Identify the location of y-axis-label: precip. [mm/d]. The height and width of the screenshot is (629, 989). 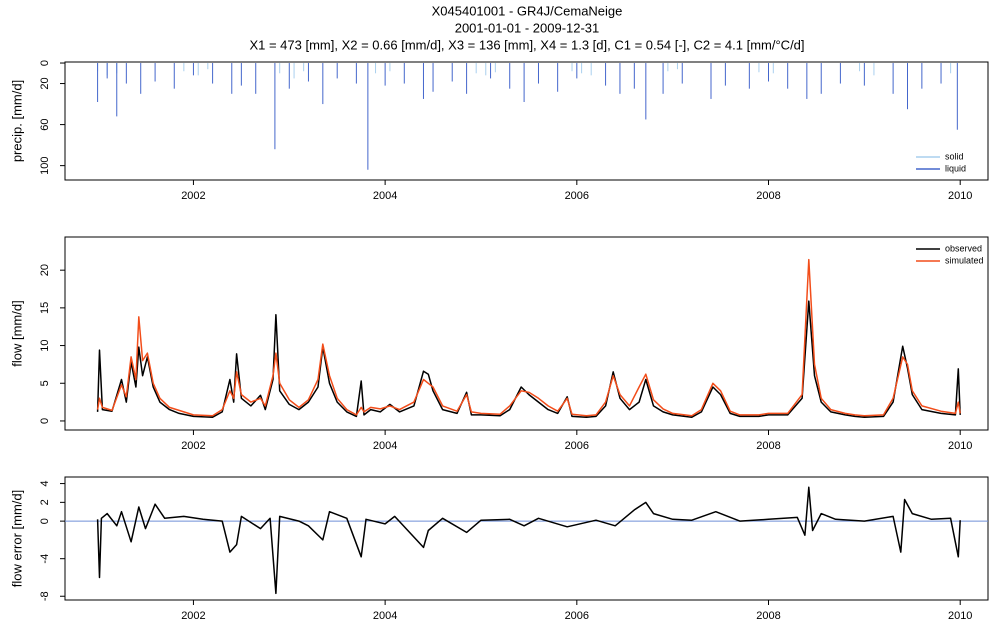
(16, 121).